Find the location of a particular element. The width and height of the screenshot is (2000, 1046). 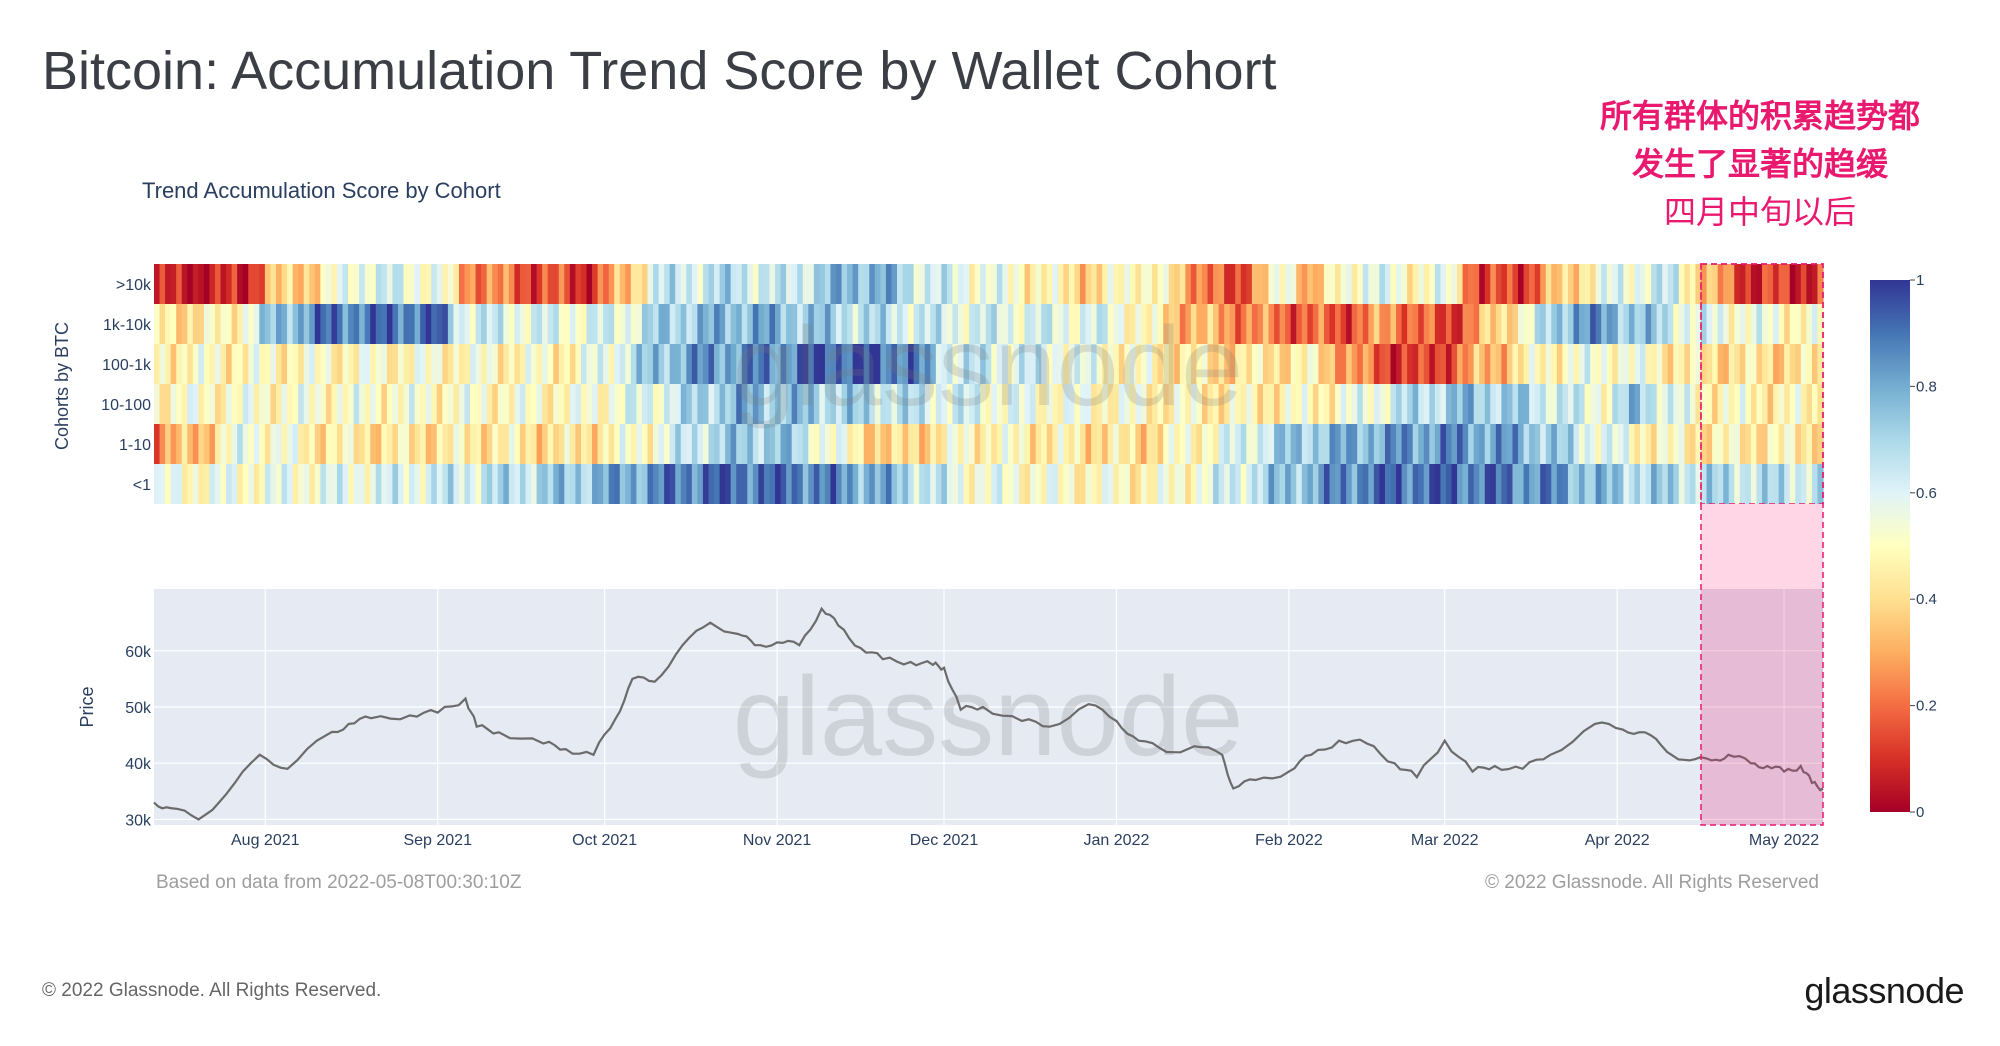

cohort-label: >10k is located at coordinates (134, 285).